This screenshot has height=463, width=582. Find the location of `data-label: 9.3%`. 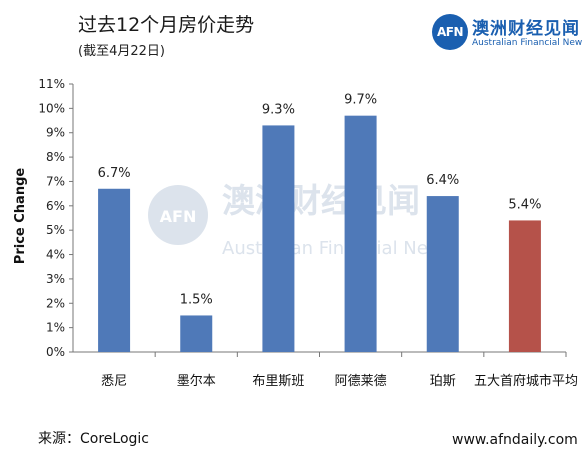

data-label: 9.3% is located at coordinates (278, 109).